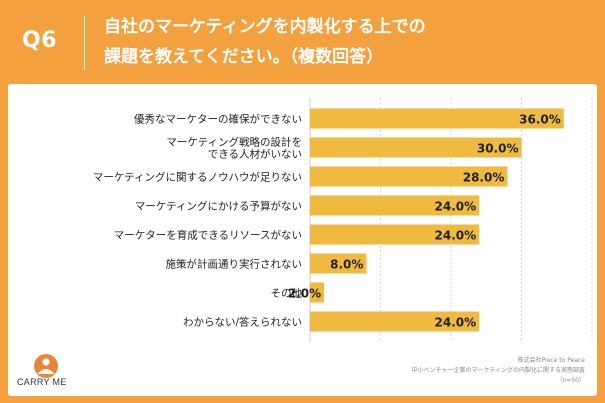 The height and width of the screenshot is (403, 605). I want to click on data-label: 2.0%, so click(304, 294).